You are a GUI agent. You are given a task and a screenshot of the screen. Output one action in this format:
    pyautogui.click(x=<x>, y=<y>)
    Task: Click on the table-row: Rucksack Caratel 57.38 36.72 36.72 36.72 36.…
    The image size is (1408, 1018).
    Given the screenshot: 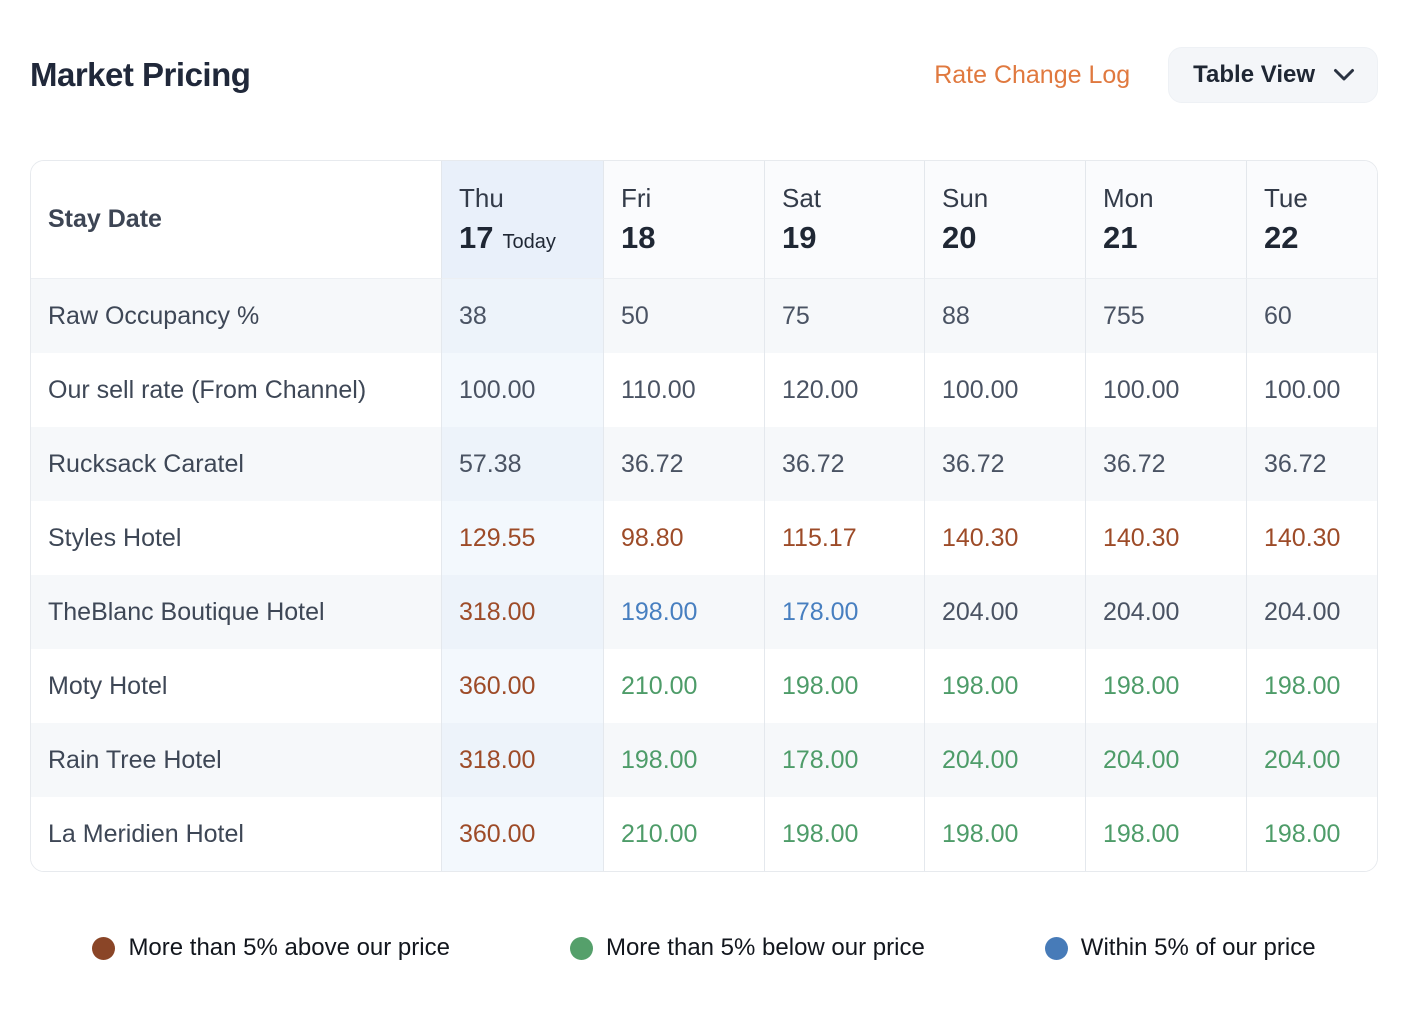 What is the action you would take?
    pyautogui.click(x=704, y=464)
    